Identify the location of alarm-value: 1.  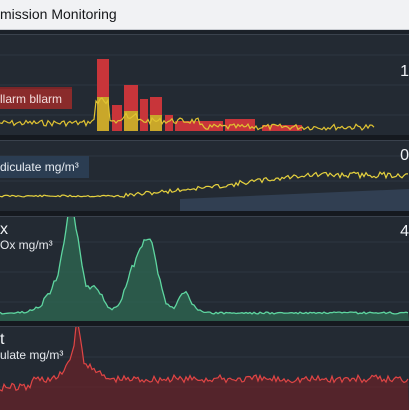
(404, 71).